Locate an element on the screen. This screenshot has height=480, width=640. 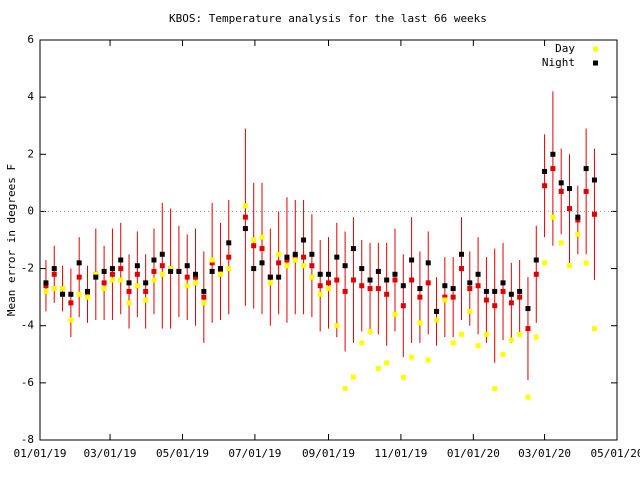
y-tick-label: 2 is located at coordinates (30, 153).